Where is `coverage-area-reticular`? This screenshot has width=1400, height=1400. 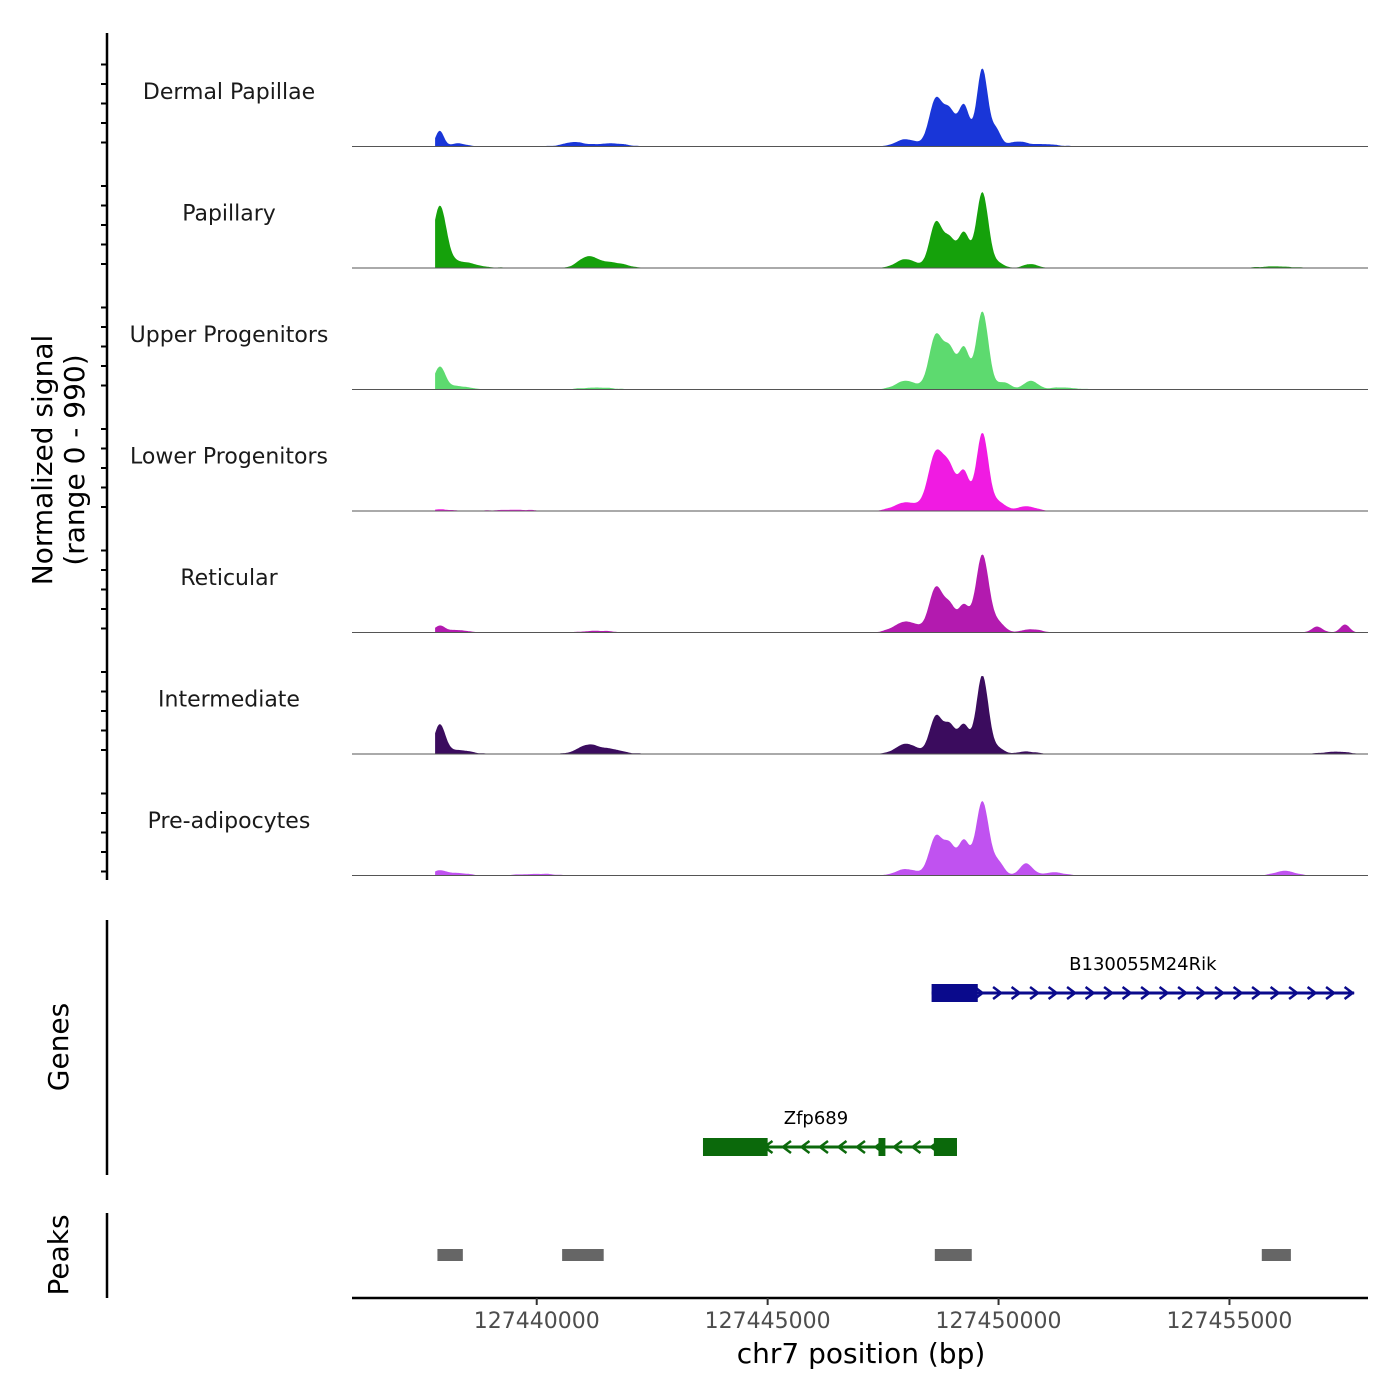
coverage-area-reticular is located at coordinates (897, 593).